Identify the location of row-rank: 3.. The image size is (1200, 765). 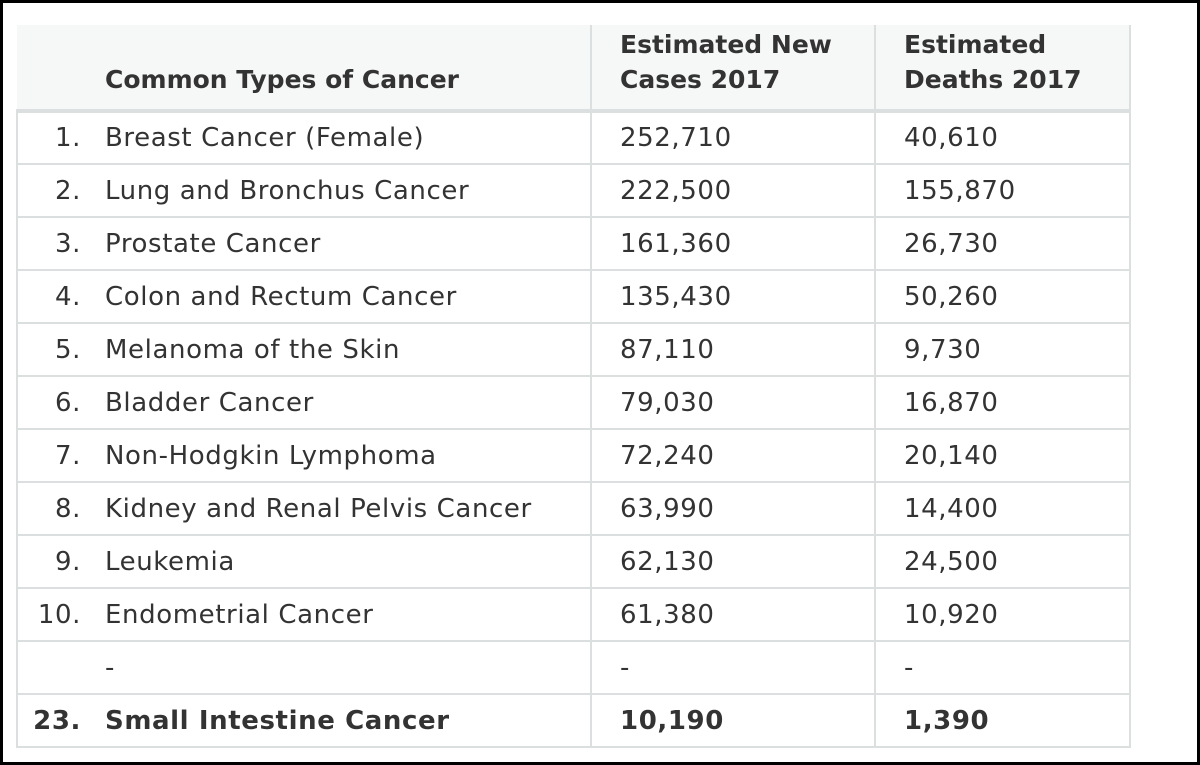
(54, 244).